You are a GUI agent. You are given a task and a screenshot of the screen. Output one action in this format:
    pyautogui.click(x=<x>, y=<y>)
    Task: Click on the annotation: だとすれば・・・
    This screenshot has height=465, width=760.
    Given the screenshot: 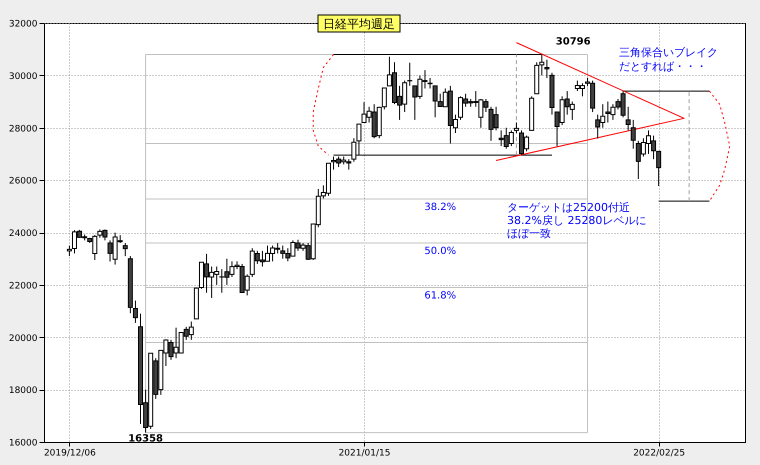 What is the action you would take?
    pyautogui.click(x=663, y=66)
    